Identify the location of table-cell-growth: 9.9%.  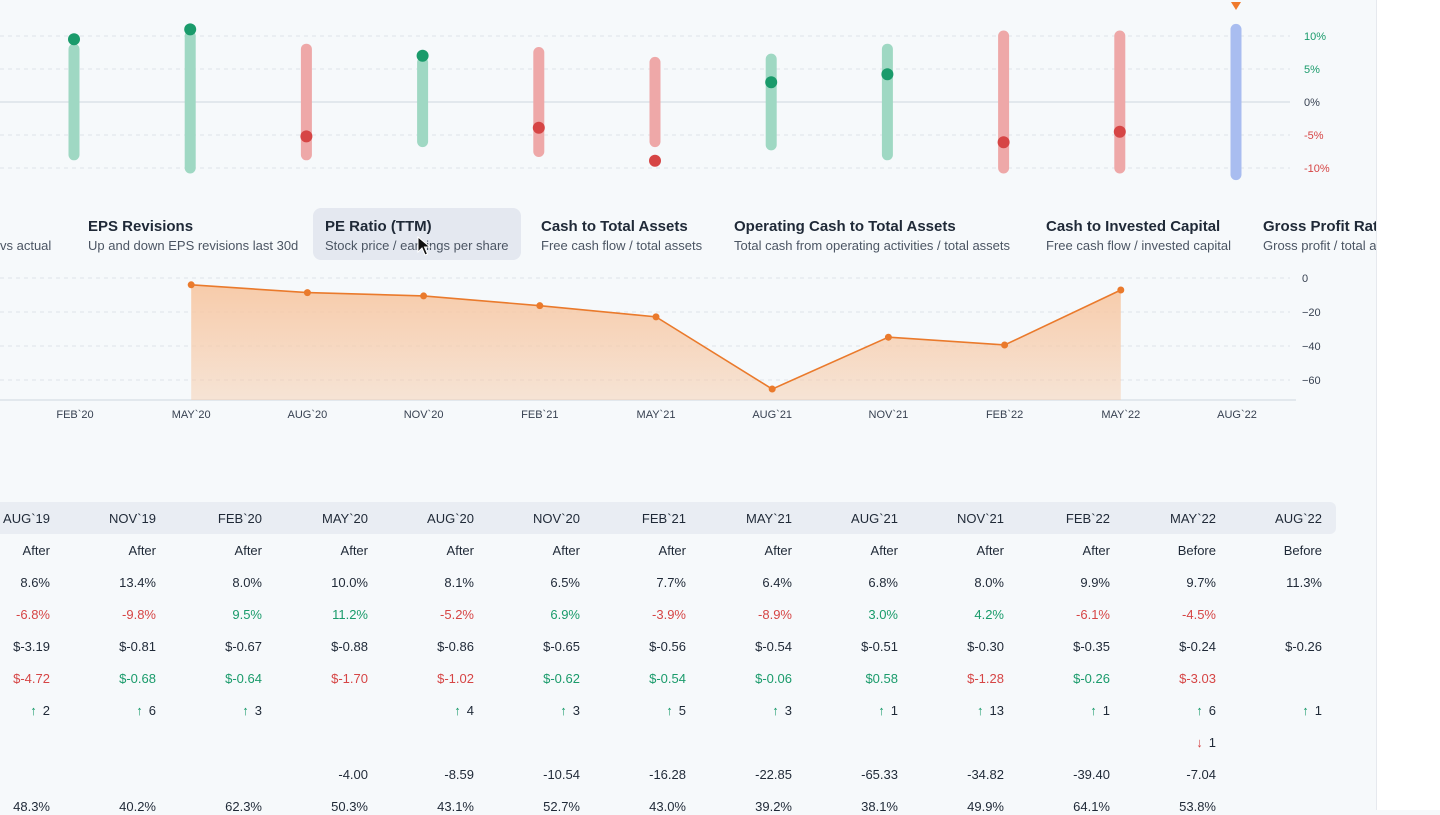
(1095, 582).